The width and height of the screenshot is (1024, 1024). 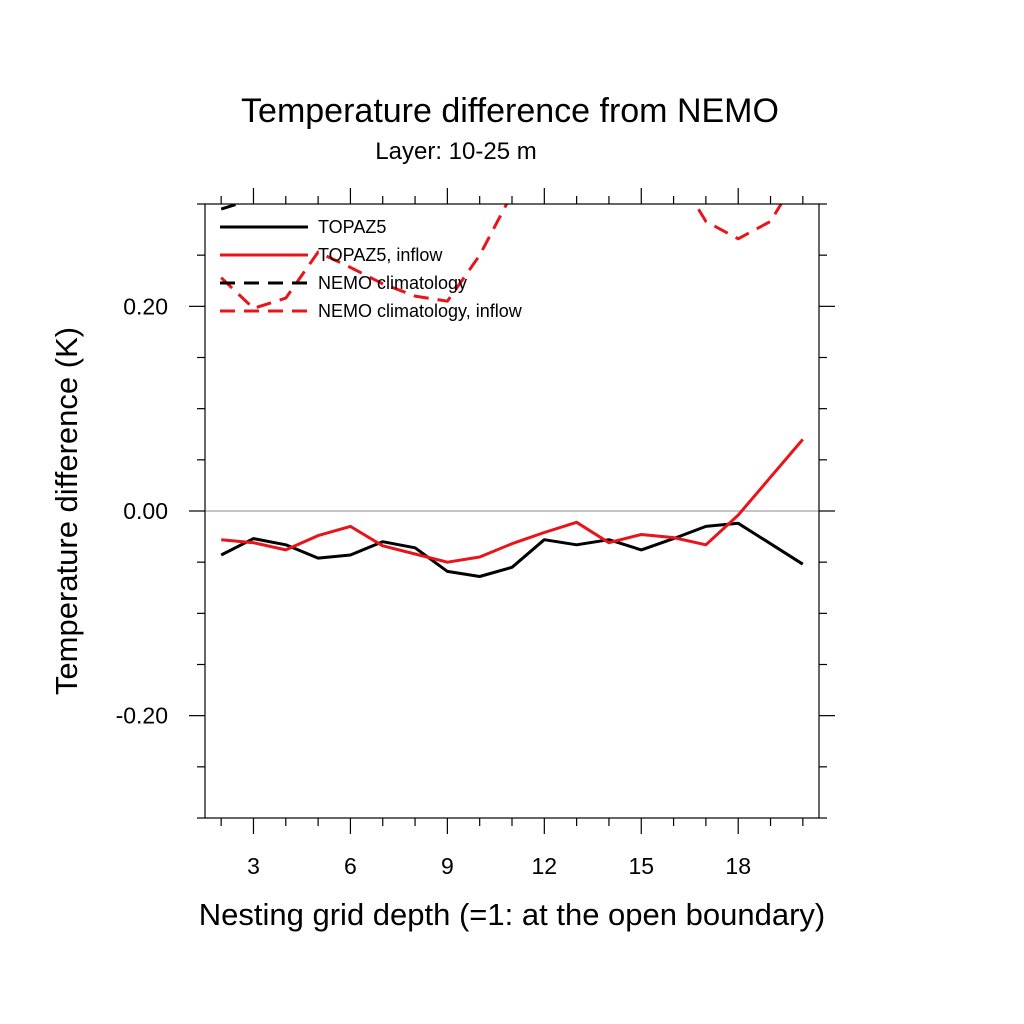 What do you see at coordinates (380, 255) in the screenshot?
I see `legend-label: TOPAZ5, inflow` at bounding box center [380, 255].